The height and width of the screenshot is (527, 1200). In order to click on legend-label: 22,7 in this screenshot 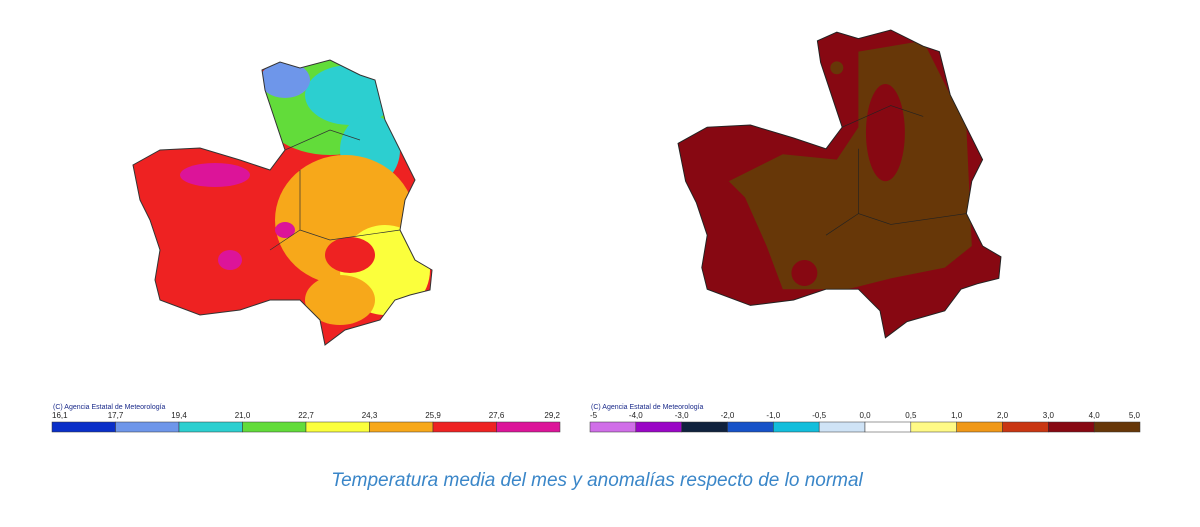, I will do `click(306, 415)`.